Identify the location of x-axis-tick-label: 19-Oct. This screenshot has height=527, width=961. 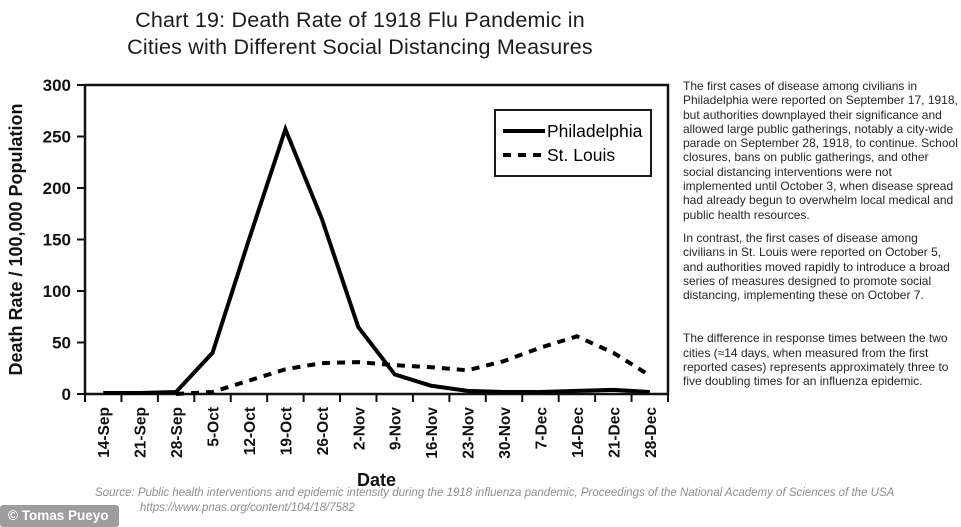
(286, 431).